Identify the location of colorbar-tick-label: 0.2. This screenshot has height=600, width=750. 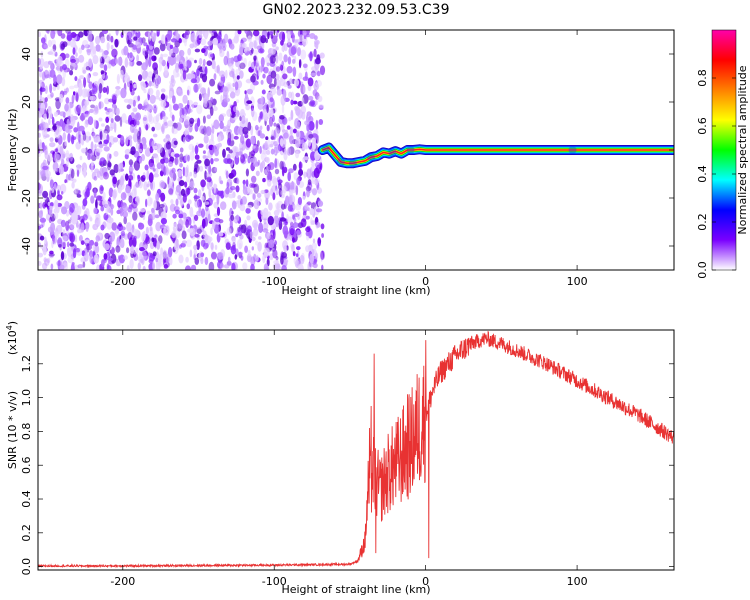
(702, 222).